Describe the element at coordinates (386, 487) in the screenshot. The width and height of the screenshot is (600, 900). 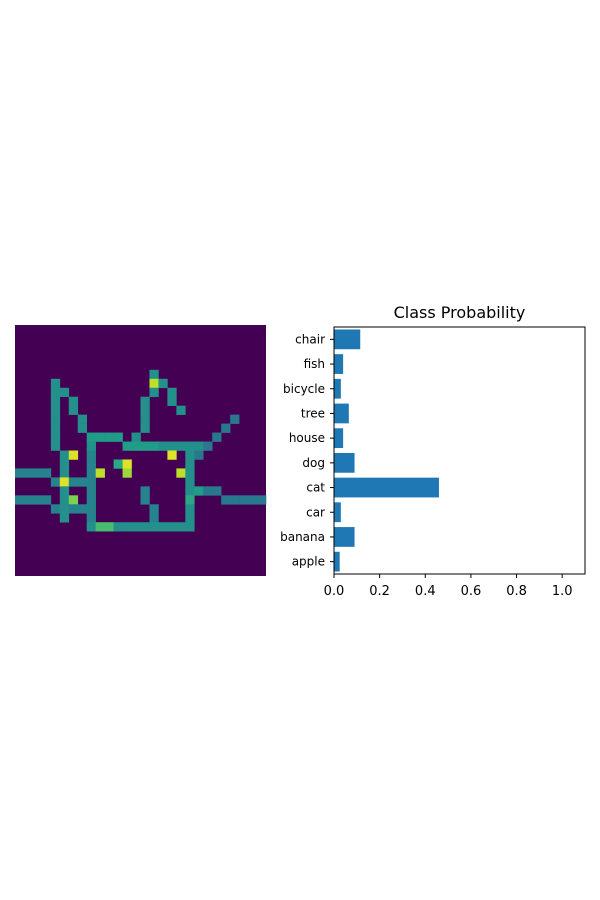
I see `bar-cat` at that location.